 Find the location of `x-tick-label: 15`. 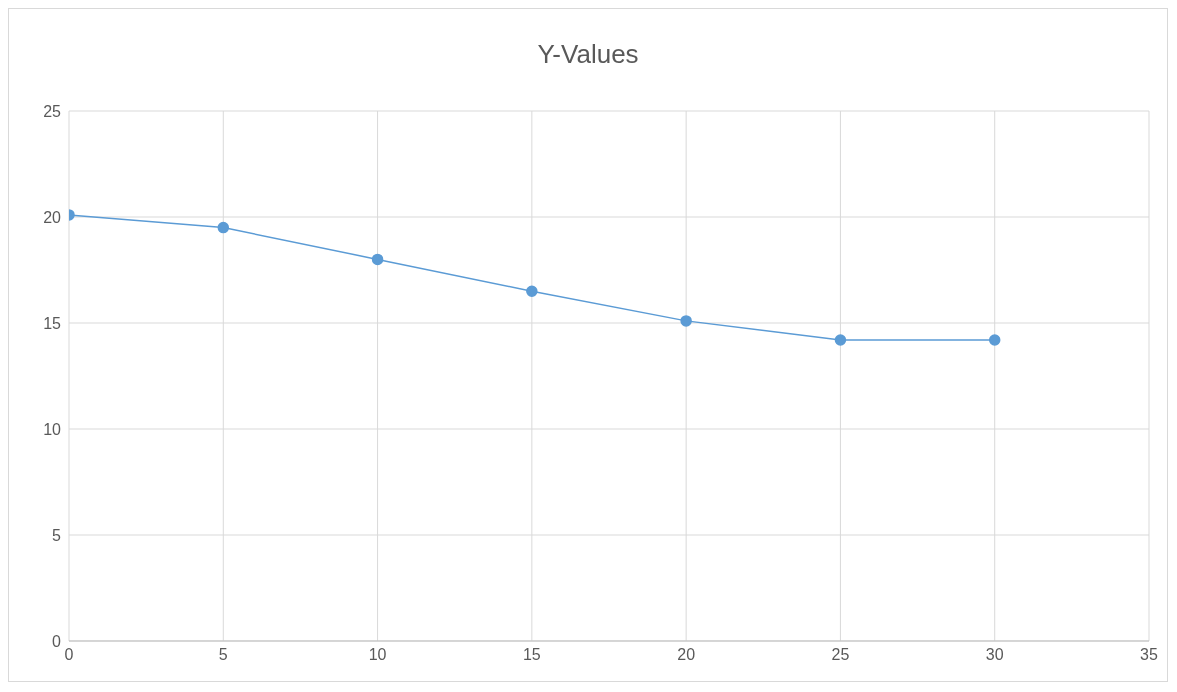

x-tick-label: 15 is located at coordinates (531, 655).